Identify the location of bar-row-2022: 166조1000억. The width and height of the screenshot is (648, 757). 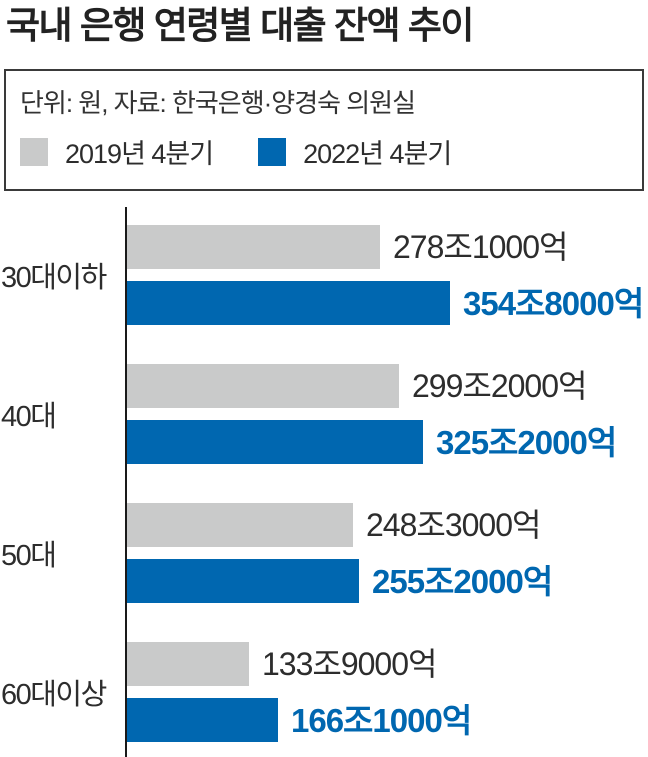
(387, 720).